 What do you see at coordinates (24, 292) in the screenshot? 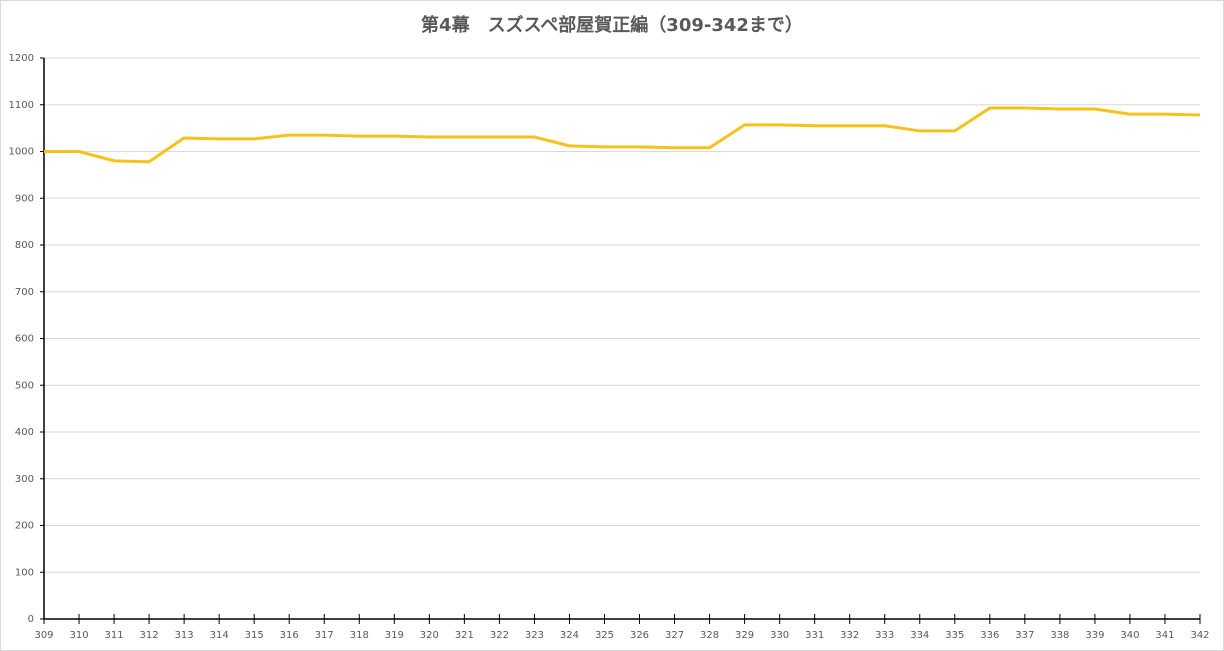
I see `y-tick-label: 700` at bounding box center [24, 292].